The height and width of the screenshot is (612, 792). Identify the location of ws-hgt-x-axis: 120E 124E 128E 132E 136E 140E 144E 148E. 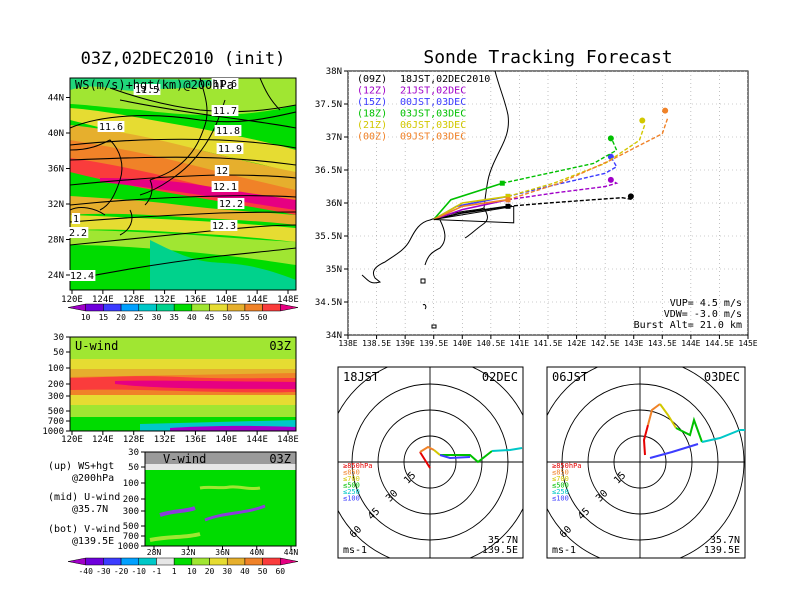
(180, 297).